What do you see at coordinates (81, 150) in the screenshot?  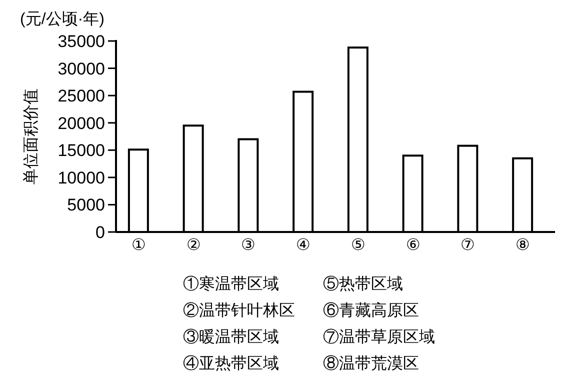 I see `y-tick-label: 15000` at bounding box center [81, 150].